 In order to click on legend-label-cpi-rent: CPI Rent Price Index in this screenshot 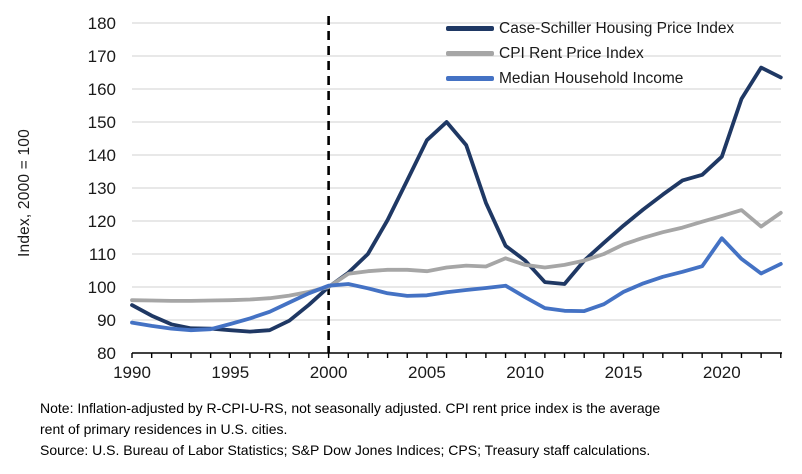, I will do `click(571, 53)`.